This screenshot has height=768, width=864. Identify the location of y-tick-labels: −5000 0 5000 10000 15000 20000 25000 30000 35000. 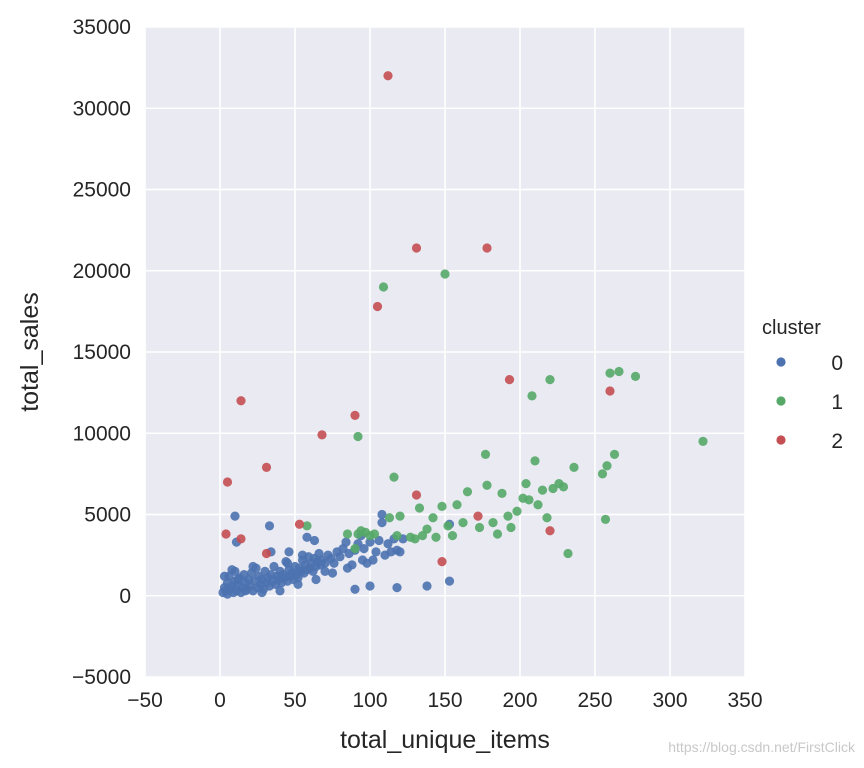
(101, 352).